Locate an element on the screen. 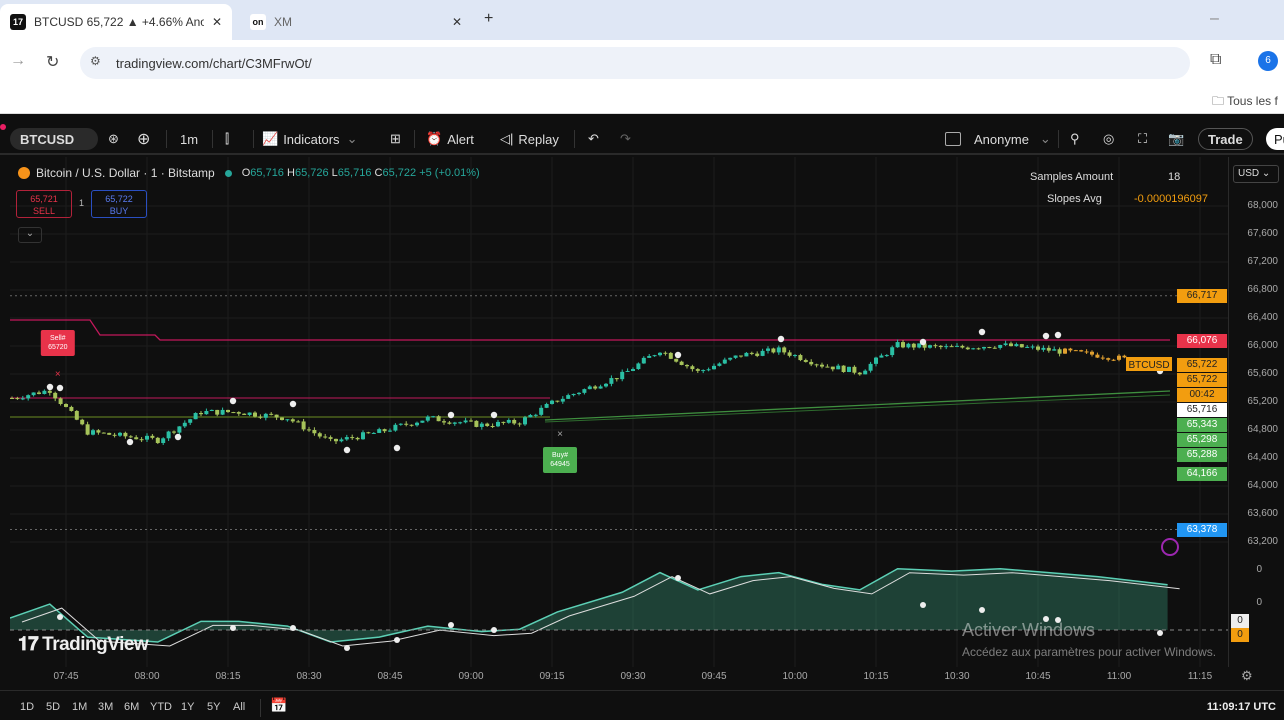 This screenshot has width=1284, height=720. forward-icon: → is located at coordinates (18, 60).